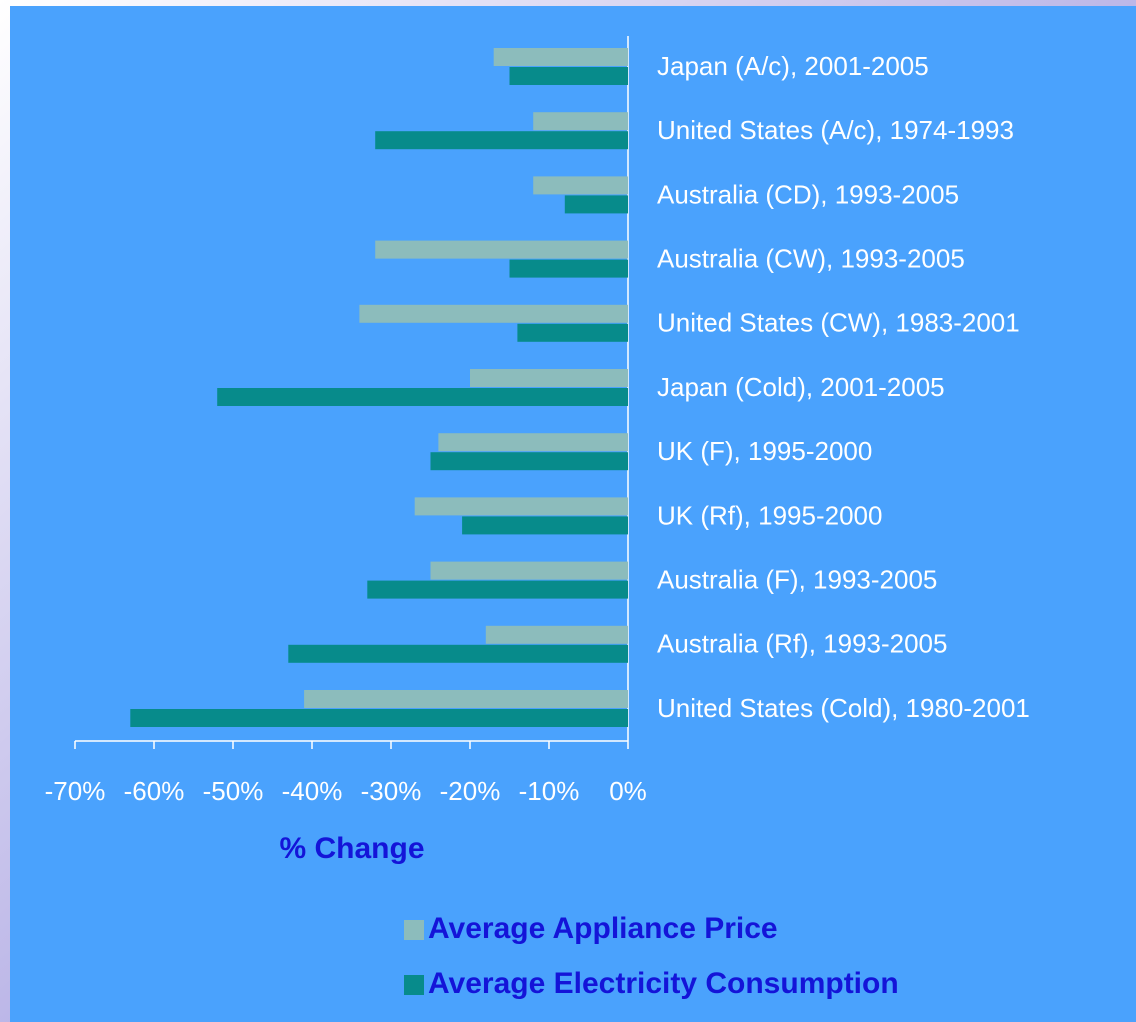  Describe the element at coordinates (793, 66) in the screenshot. I see `category-label: Japan (A/c), 2001-2005` at that location.